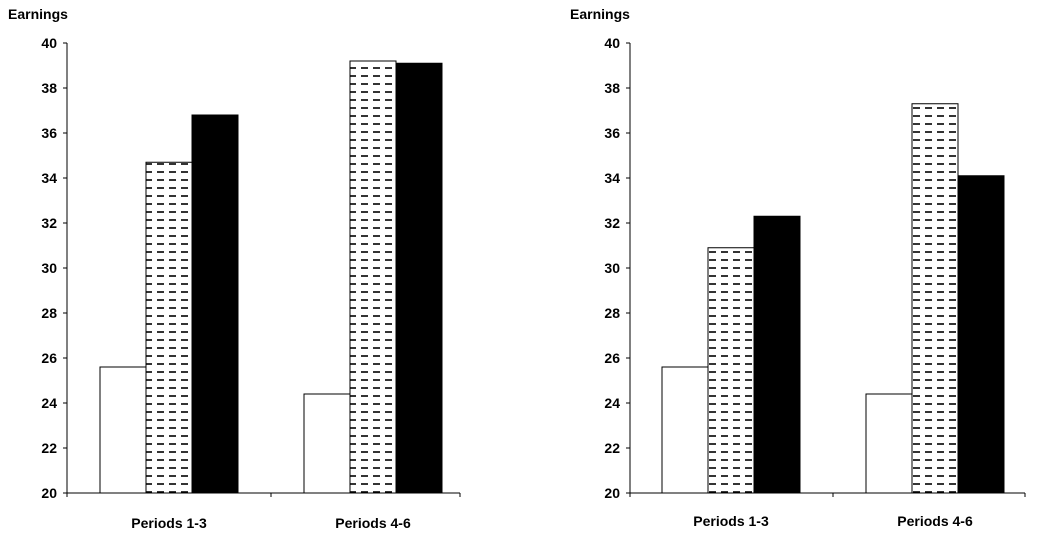 The image size is (1037, 550). Describe the element at coordinates (935, 521) in the screenshot. I see `chart-2-category-label: Periods 4-6` at that location.